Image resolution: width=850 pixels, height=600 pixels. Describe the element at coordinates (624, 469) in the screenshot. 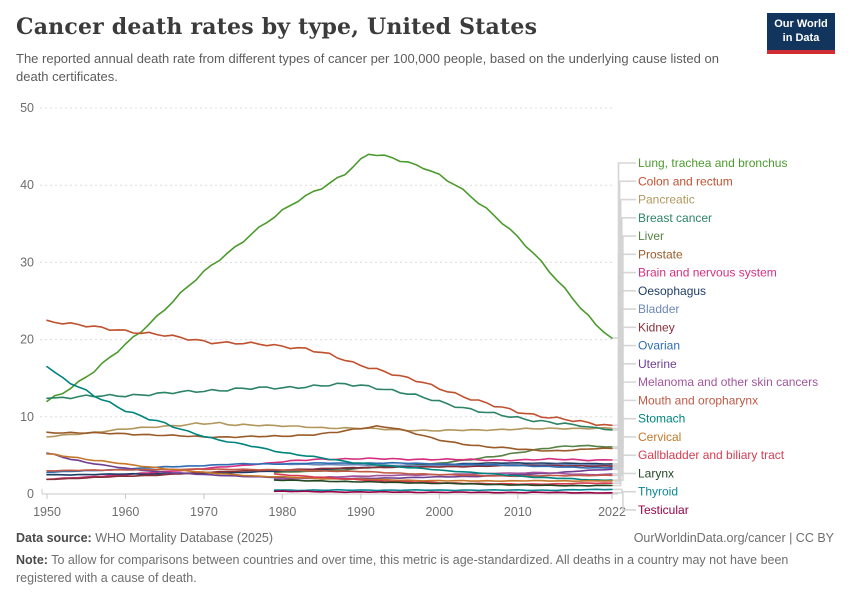

I see `legend-connector-gallbladder-and-biliary-tract` at that location.